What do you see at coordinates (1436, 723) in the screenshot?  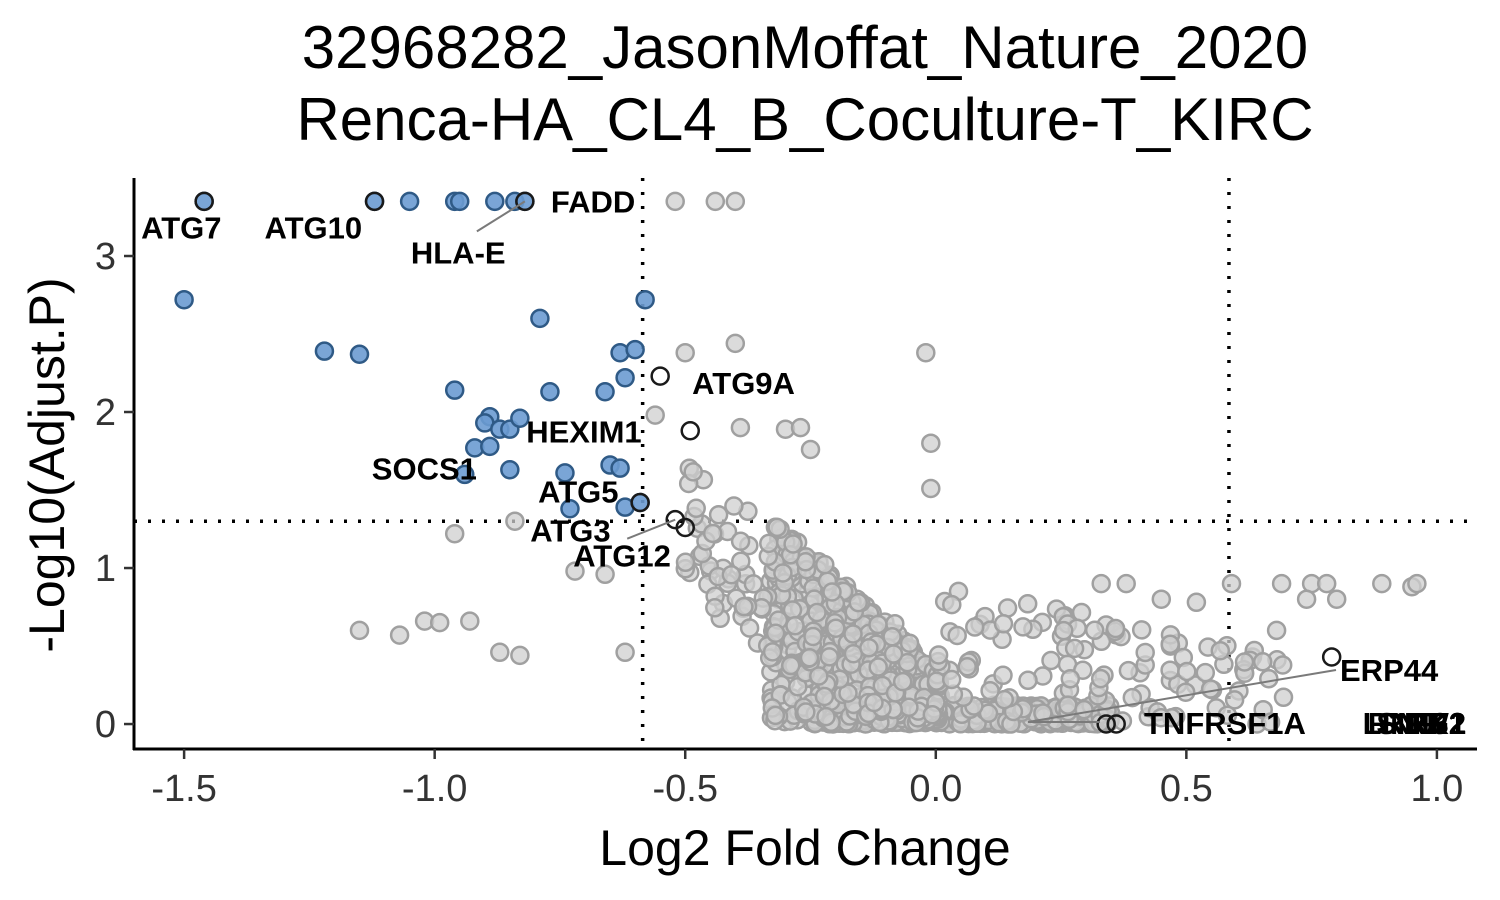 I see `gene-label: NF2` at bounding box center [1436, 723].